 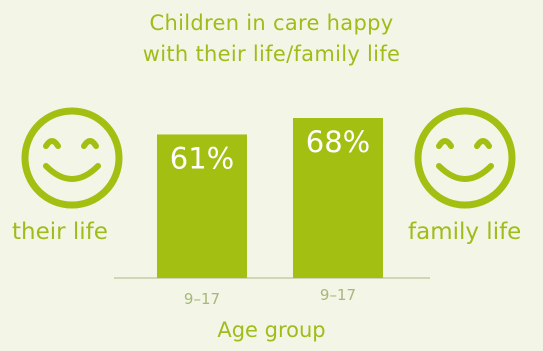 I want to click on chart-title-line-1: Children in care happy, so click(x=271, y=23).